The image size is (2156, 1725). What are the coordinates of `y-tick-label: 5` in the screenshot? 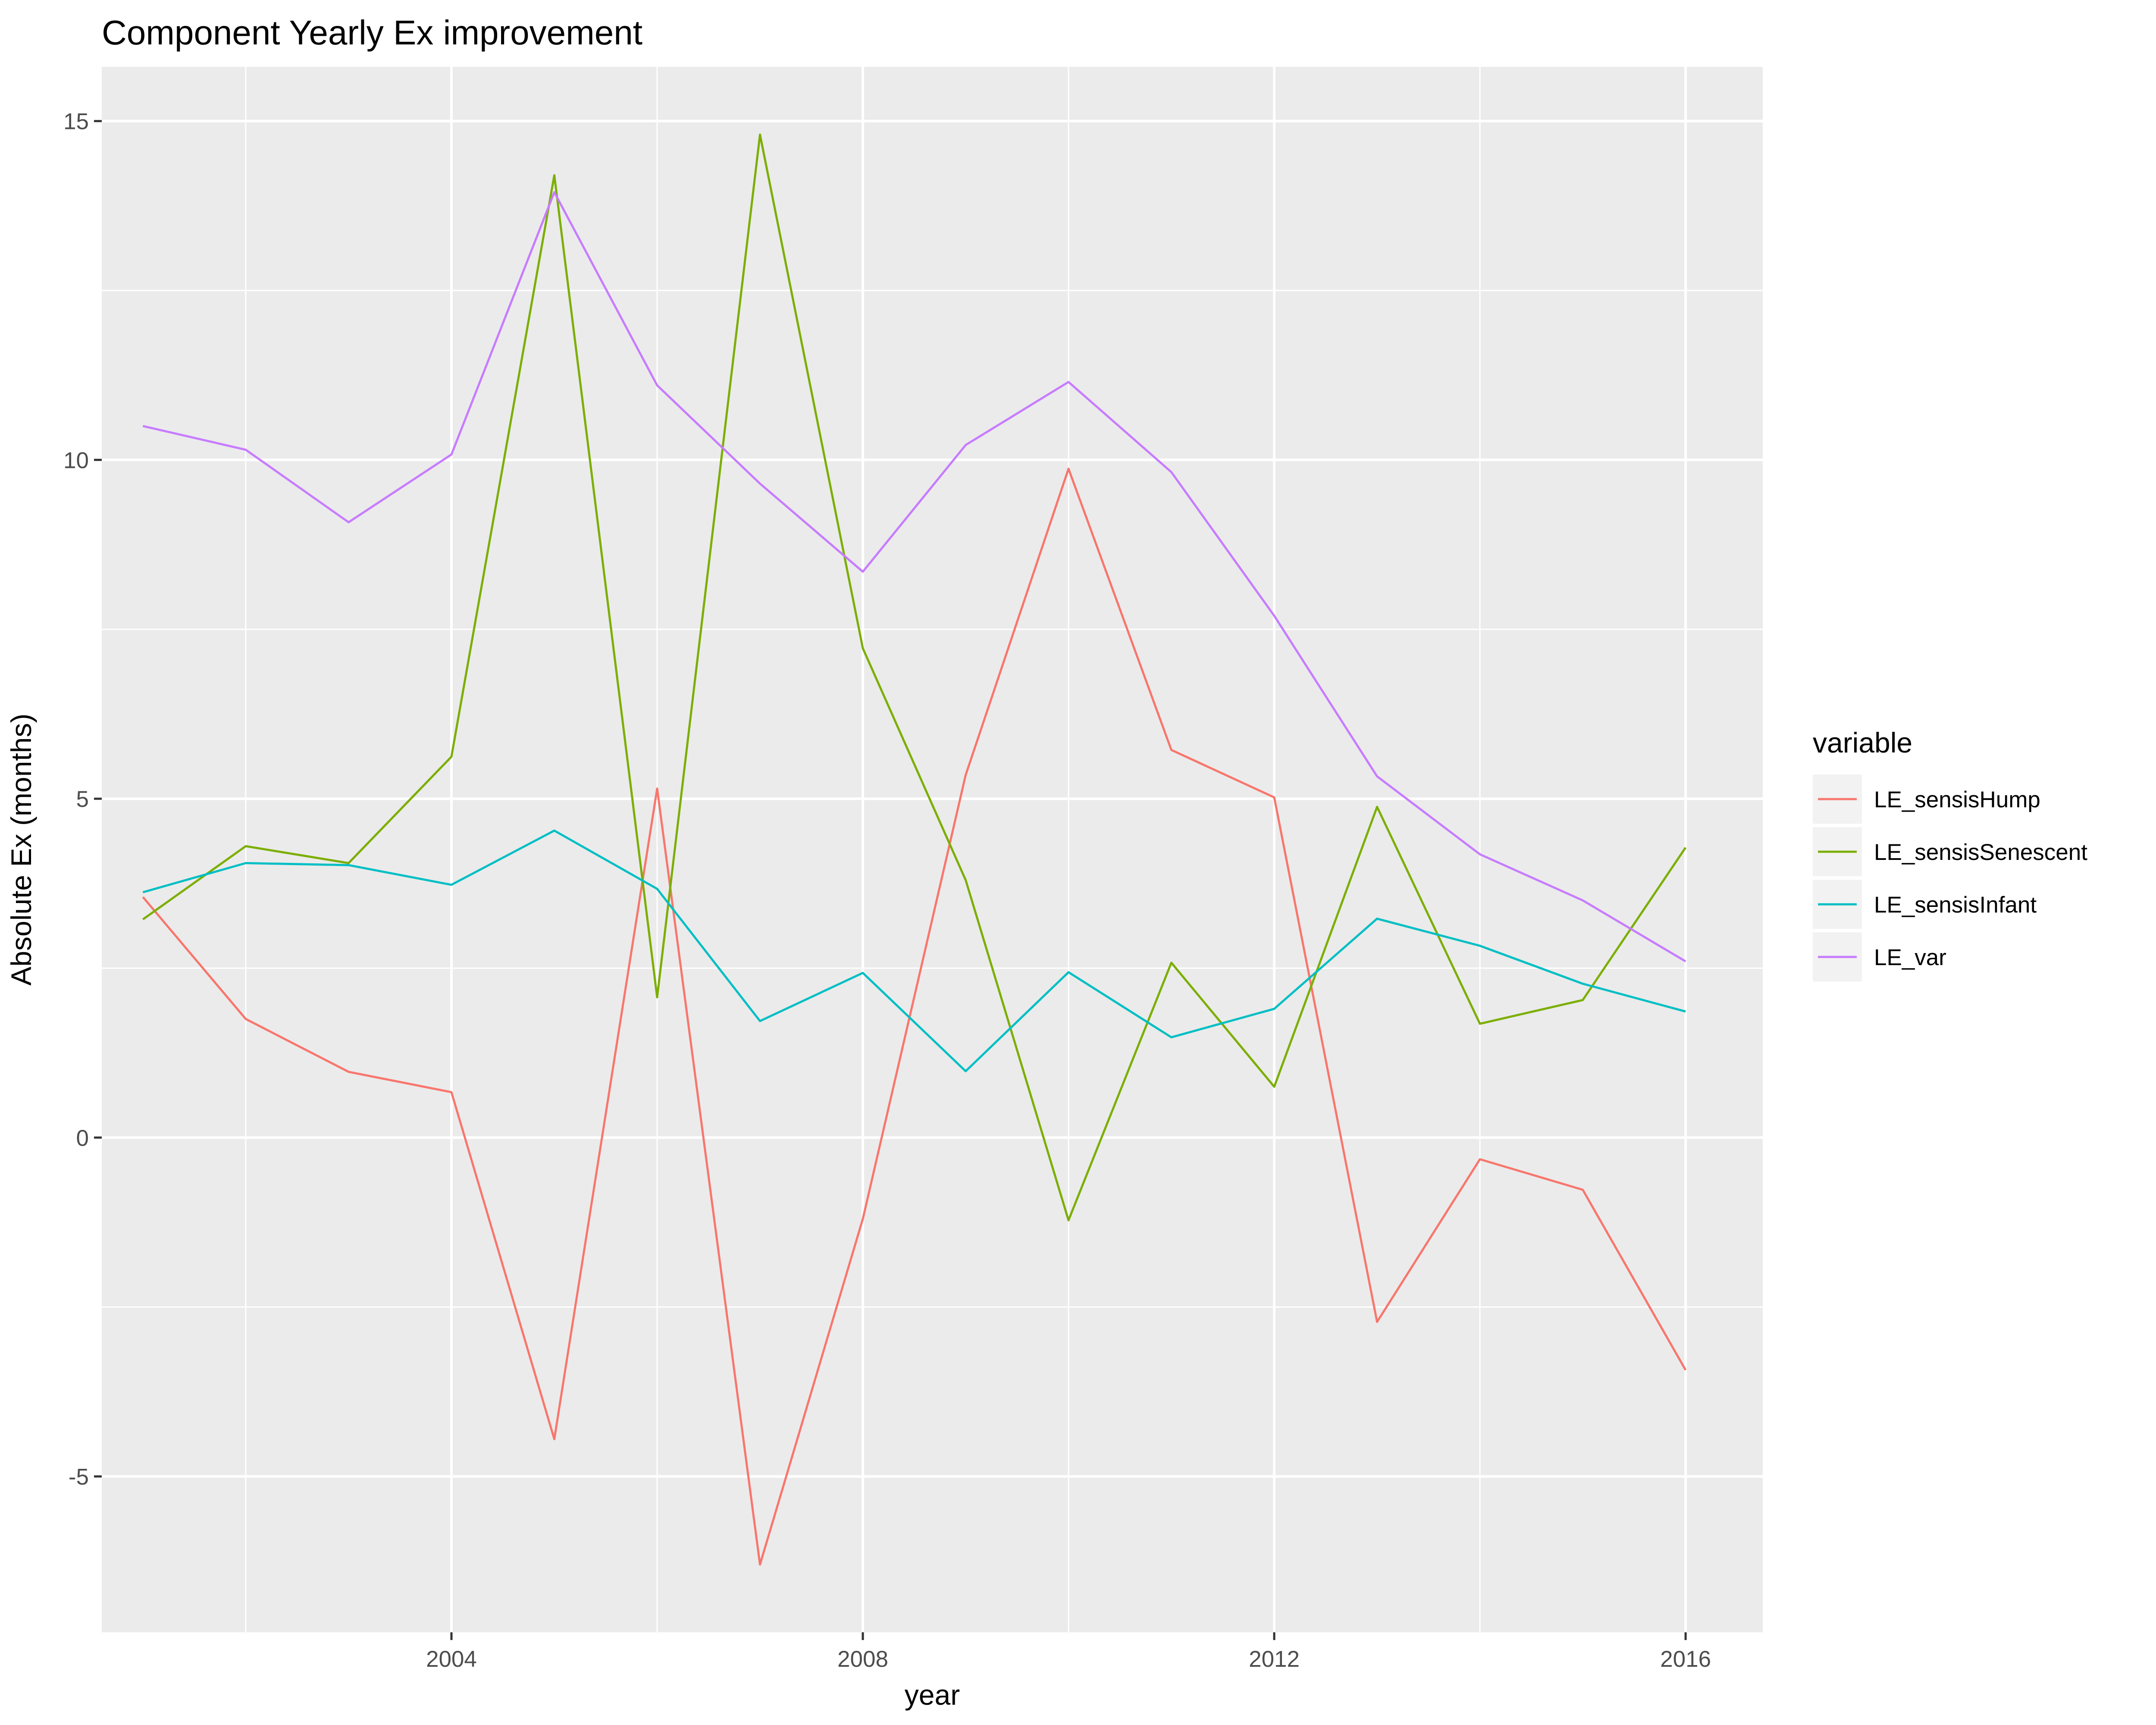 It's located at (82, 800).